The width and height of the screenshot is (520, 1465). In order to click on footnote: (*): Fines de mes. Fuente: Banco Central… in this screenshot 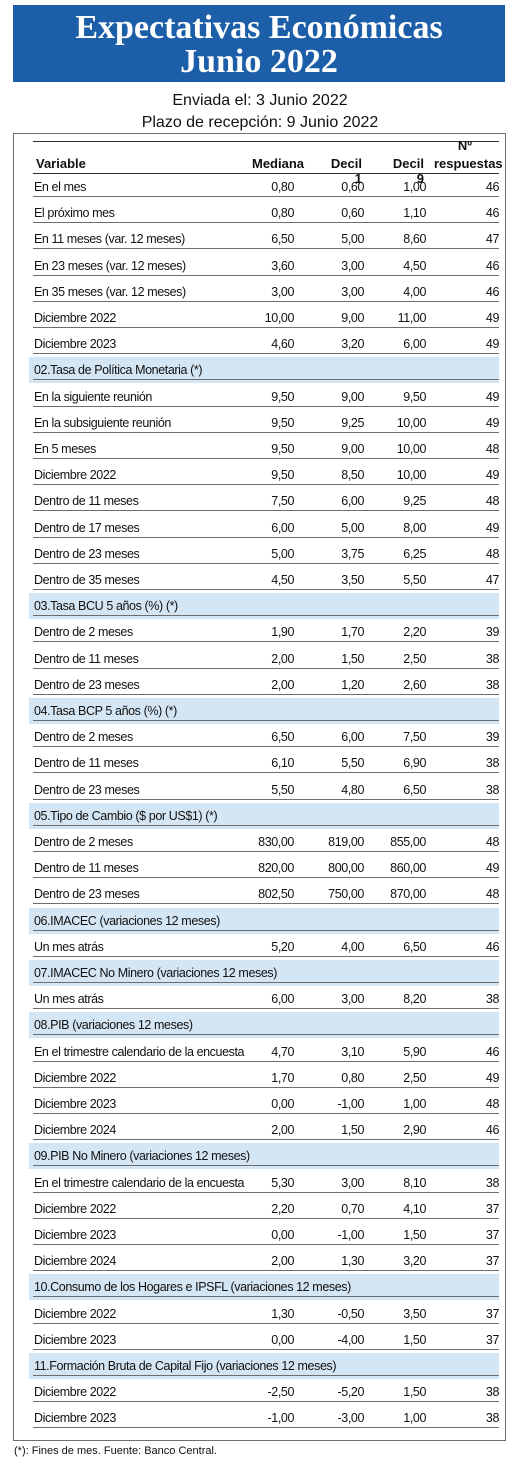, I will do `click(115, 1451)`.